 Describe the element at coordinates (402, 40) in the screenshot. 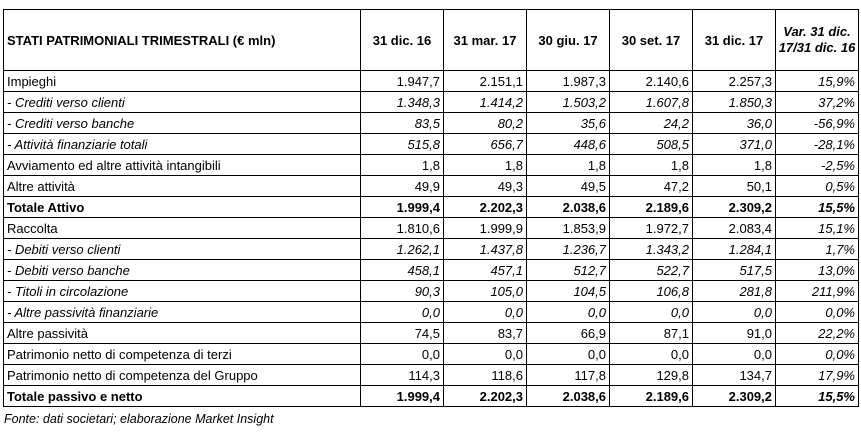

I see `period-header: 31 dic. 16` at that location.